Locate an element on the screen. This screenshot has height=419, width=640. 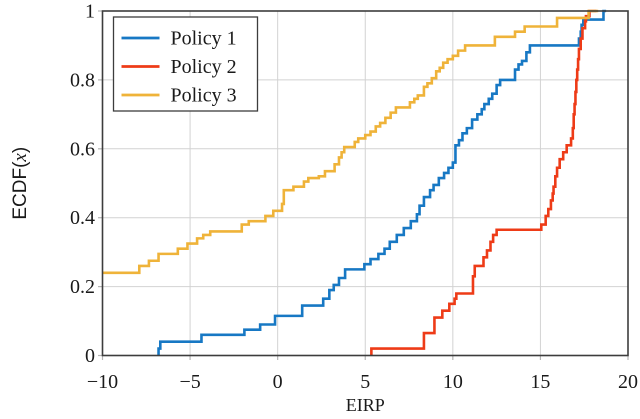
y-tick-label: 0.8 is located at coordinates (82, 80).